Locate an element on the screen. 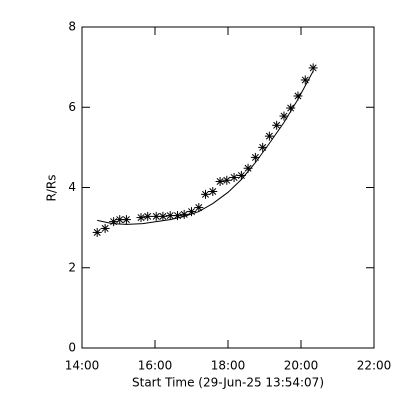  x-tick-label: 20:00 is located at coordinates (301, 366).